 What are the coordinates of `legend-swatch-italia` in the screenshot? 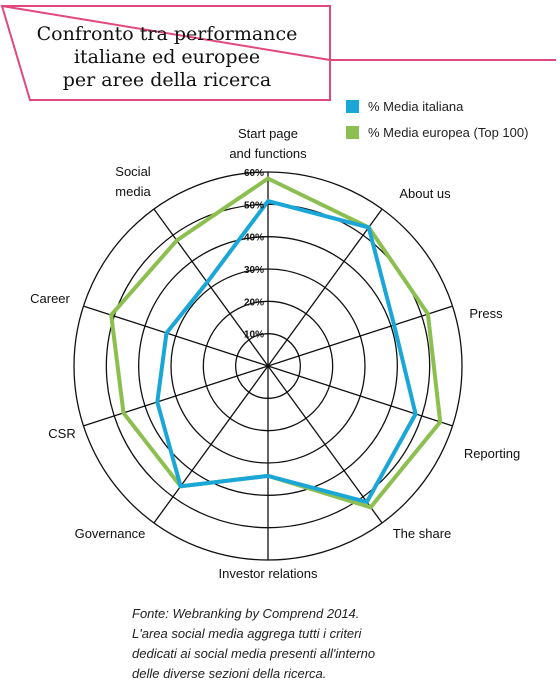 It's located at (352, 106).